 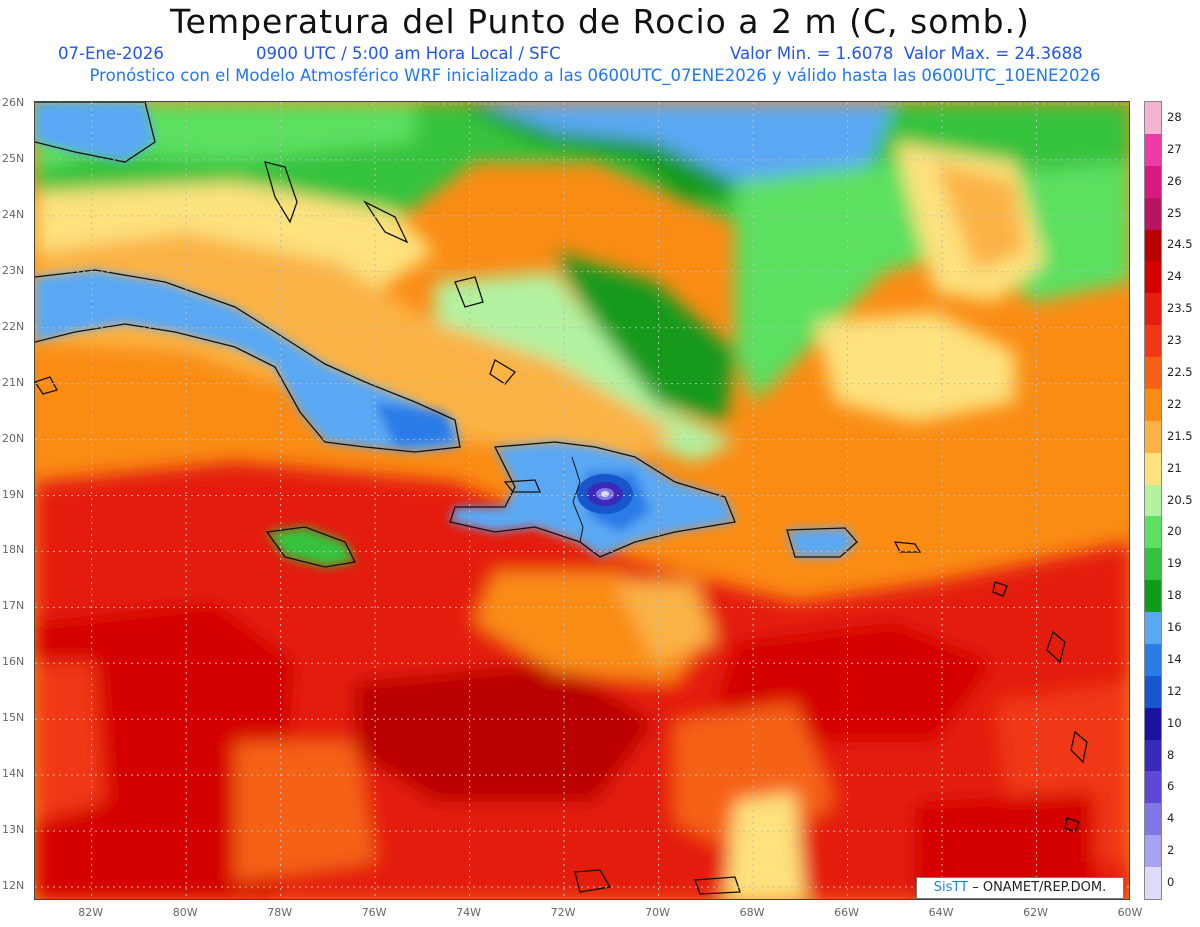 I want to click on legend-label: 20, so click(x=1174, y=531).